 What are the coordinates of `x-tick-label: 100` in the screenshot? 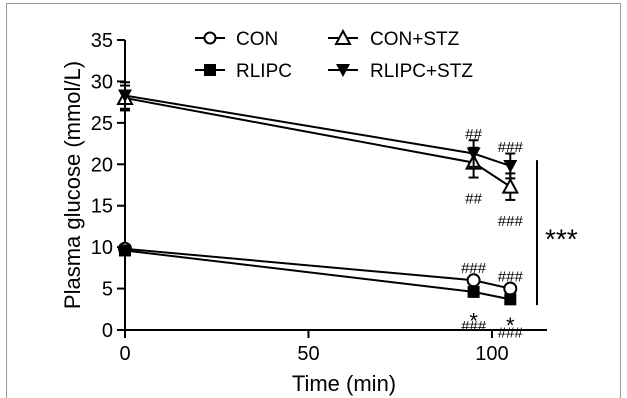 It's located at (491, 354).